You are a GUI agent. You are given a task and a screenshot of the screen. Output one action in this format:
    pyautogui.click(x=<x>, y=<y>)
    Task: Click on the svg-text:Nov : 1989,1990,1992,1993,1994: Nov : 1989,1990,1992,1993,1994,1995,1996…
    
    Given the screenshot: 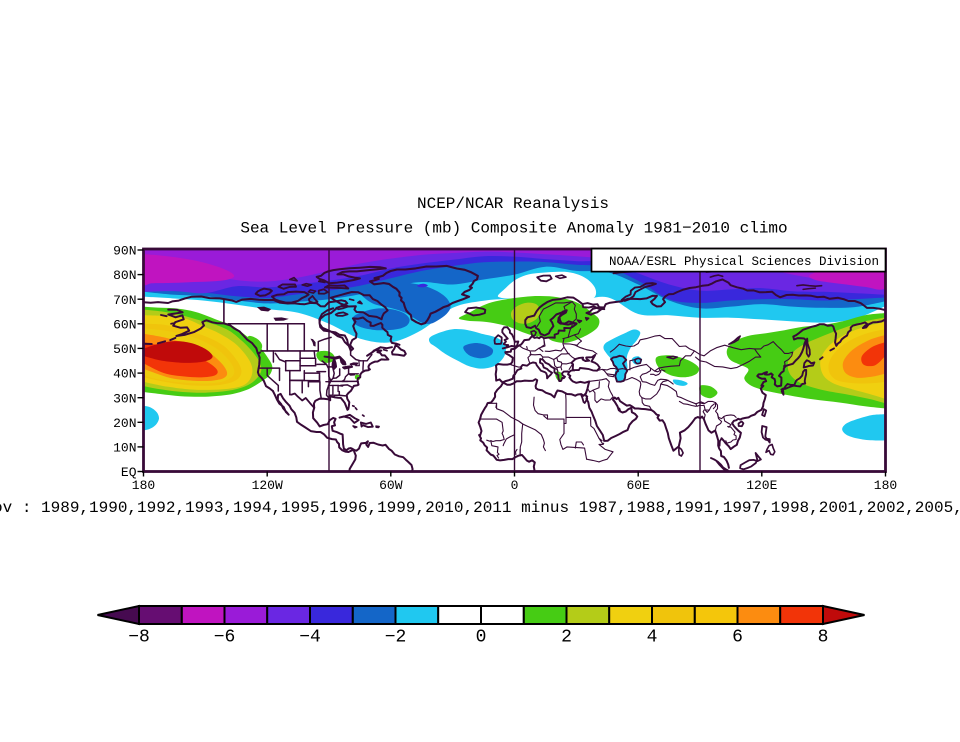 What is the action you would take?
    pyautogui.click(x=480, y=508)
    